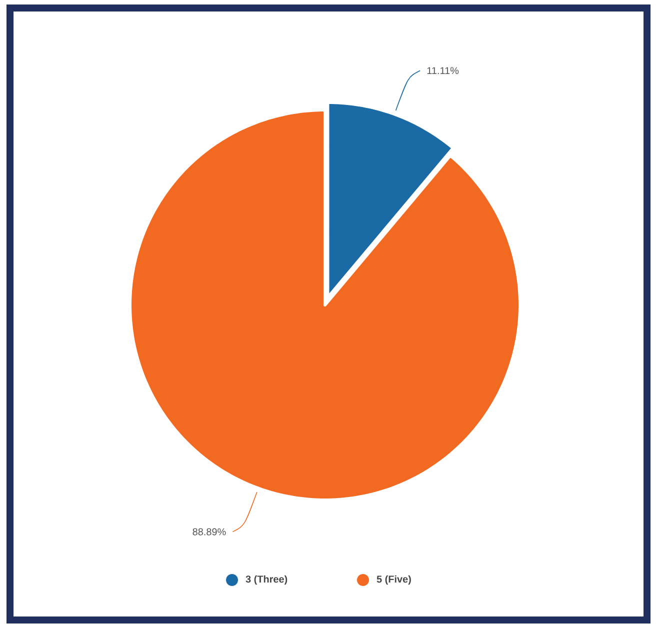 This screenshot has width=657, height=626. What do you see at coordinates (209, 532) in the screenshot?
I see `data-label: 88.89%` at bounding box center [209, 532].